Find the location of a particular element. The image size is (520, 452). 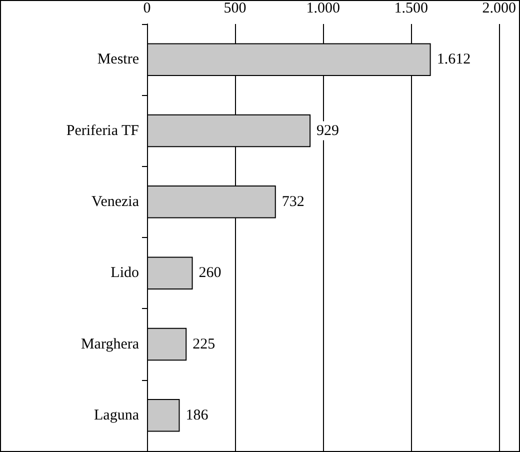

x-tick-label: 0 is located at coordinates (147, 8).